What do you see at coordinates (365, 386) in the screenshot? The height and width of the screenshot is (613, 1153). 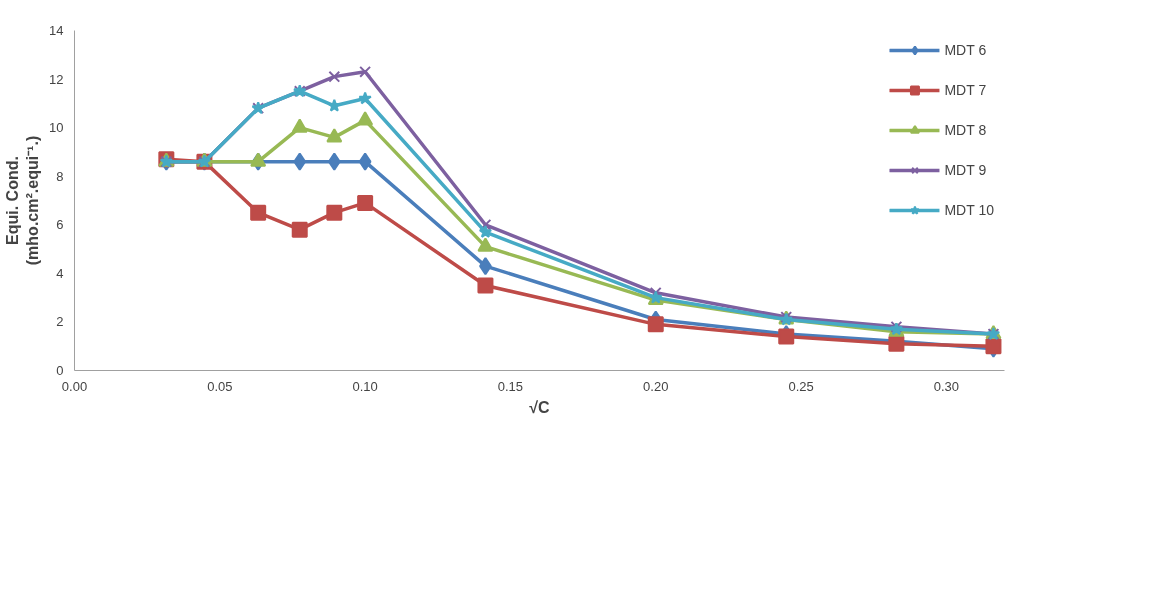 I see `x-tick-label: 0.10` at bounding box center [365, 386].